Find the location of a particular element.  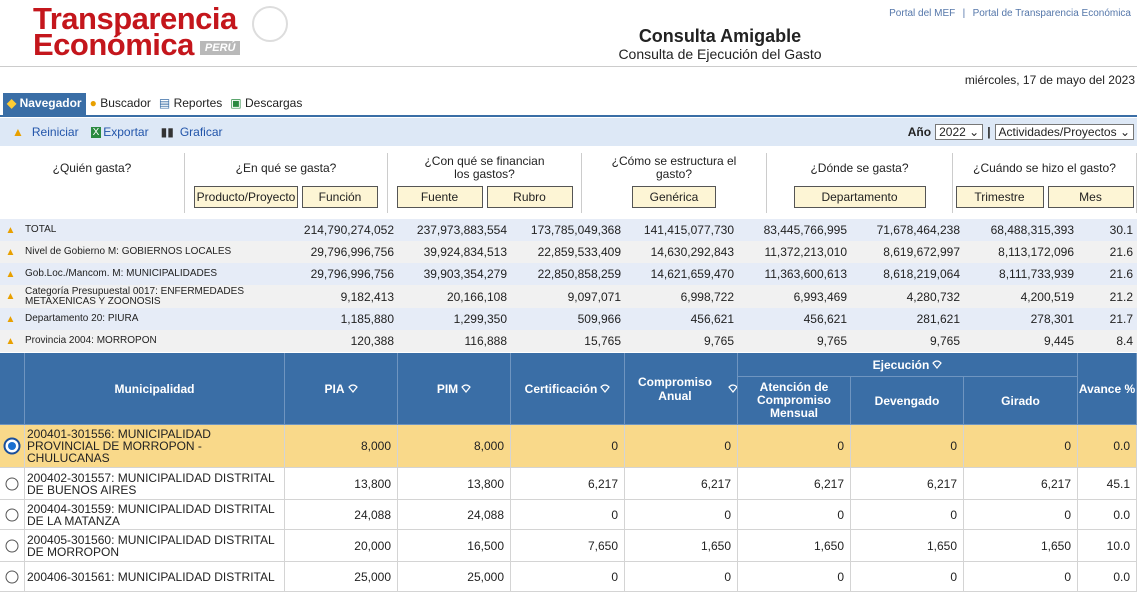

group-header: Ejecución is located at coordinates (908, 365).